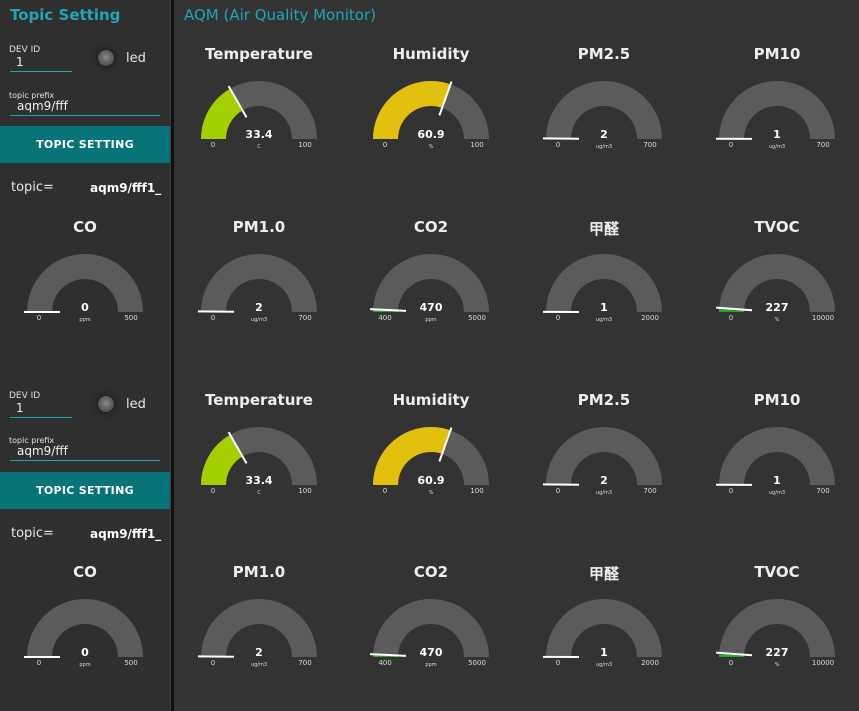 The image size is (859, 711). What do you see at coordinates (259, 227) in the screenshot?
I see `gauge-title: PM1.0` at bounding box center [259, 227].